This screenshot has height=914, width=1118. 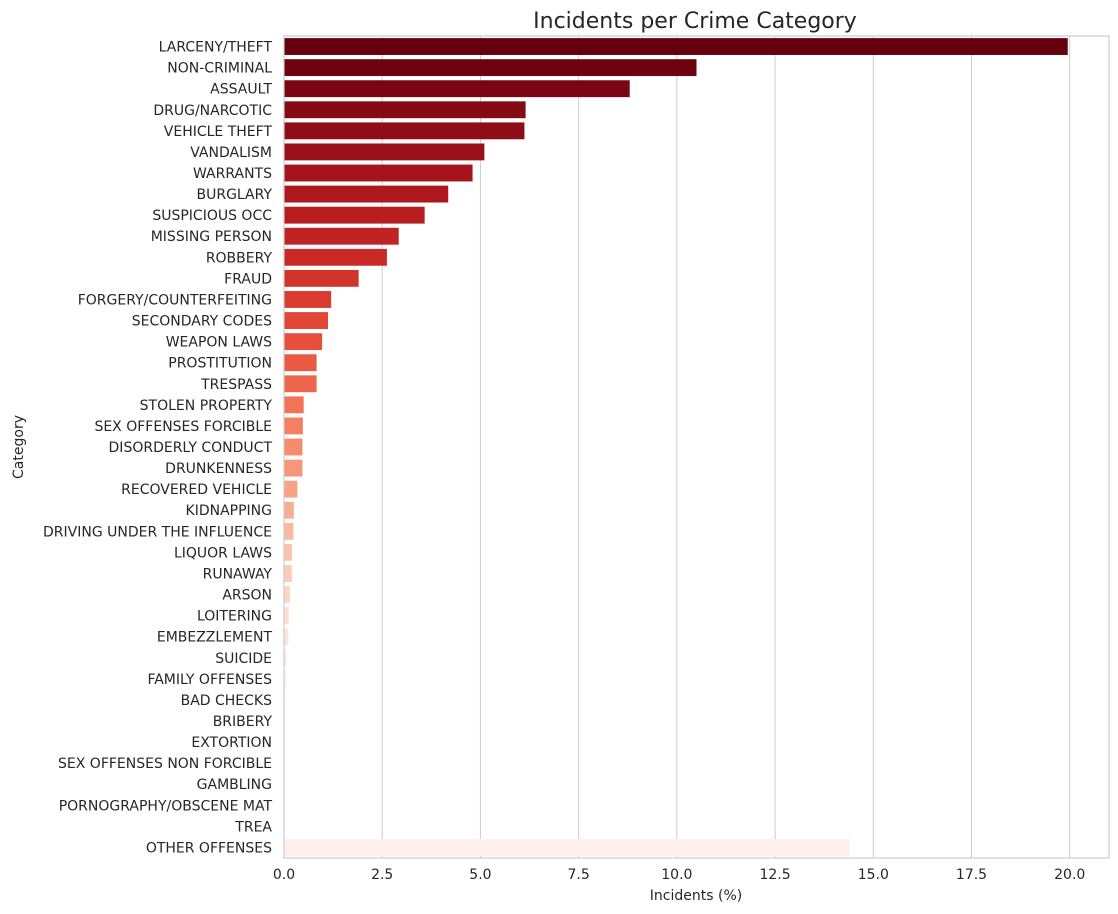 I want to click on x-tick-label: 5.0, so click(x=480, y=875).